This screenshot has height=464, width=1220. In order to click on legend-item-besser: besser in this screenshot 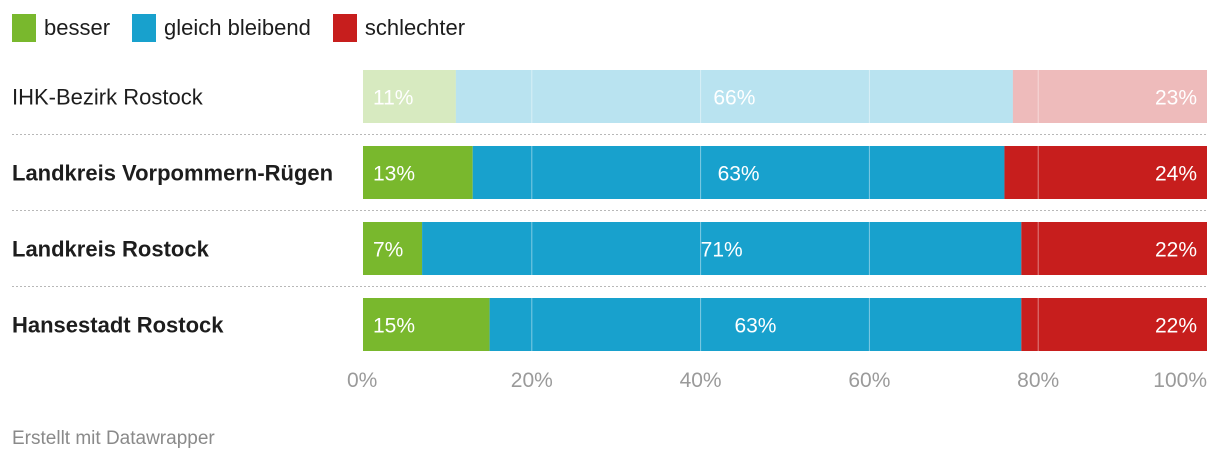, I will do `click(61, 28)`.